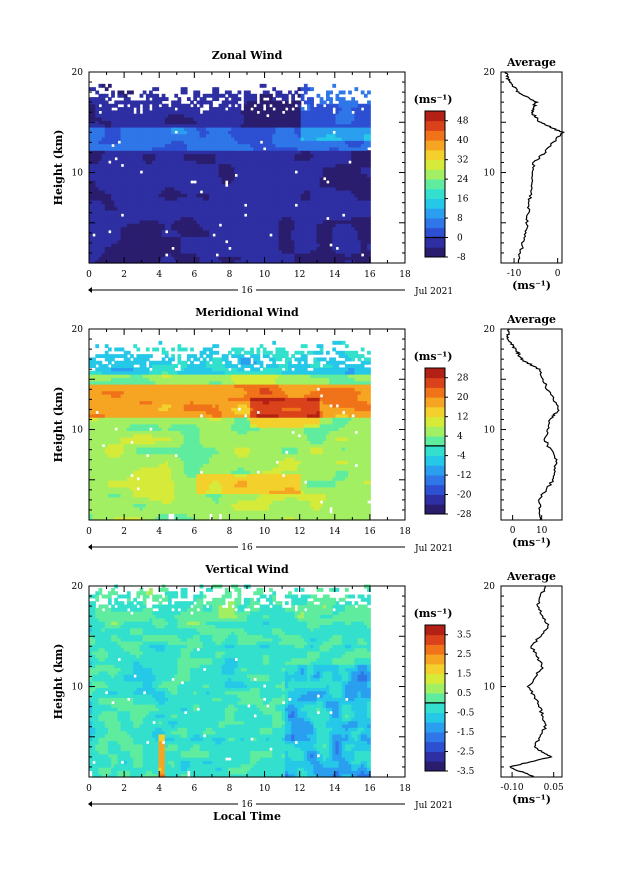 This screenshot has height=878, width=617. Describe the element at coordinates (78, 73) in the screenshot. I see `y-tick-label: 20` at that location.